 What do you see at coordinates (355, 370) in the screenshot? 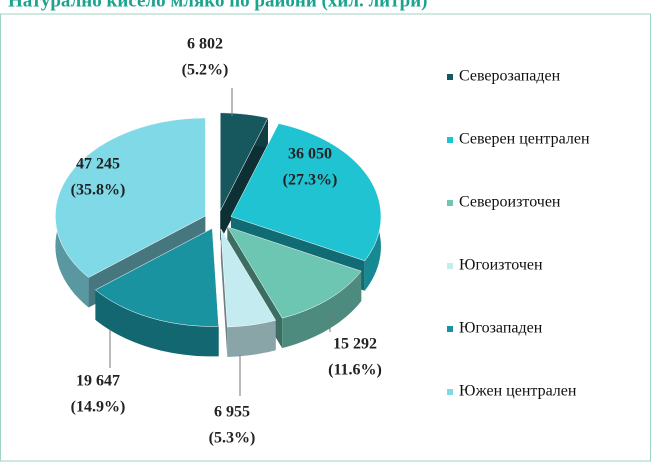
I see `percent-label: (11.6%)` at bounding box center [355, 370].